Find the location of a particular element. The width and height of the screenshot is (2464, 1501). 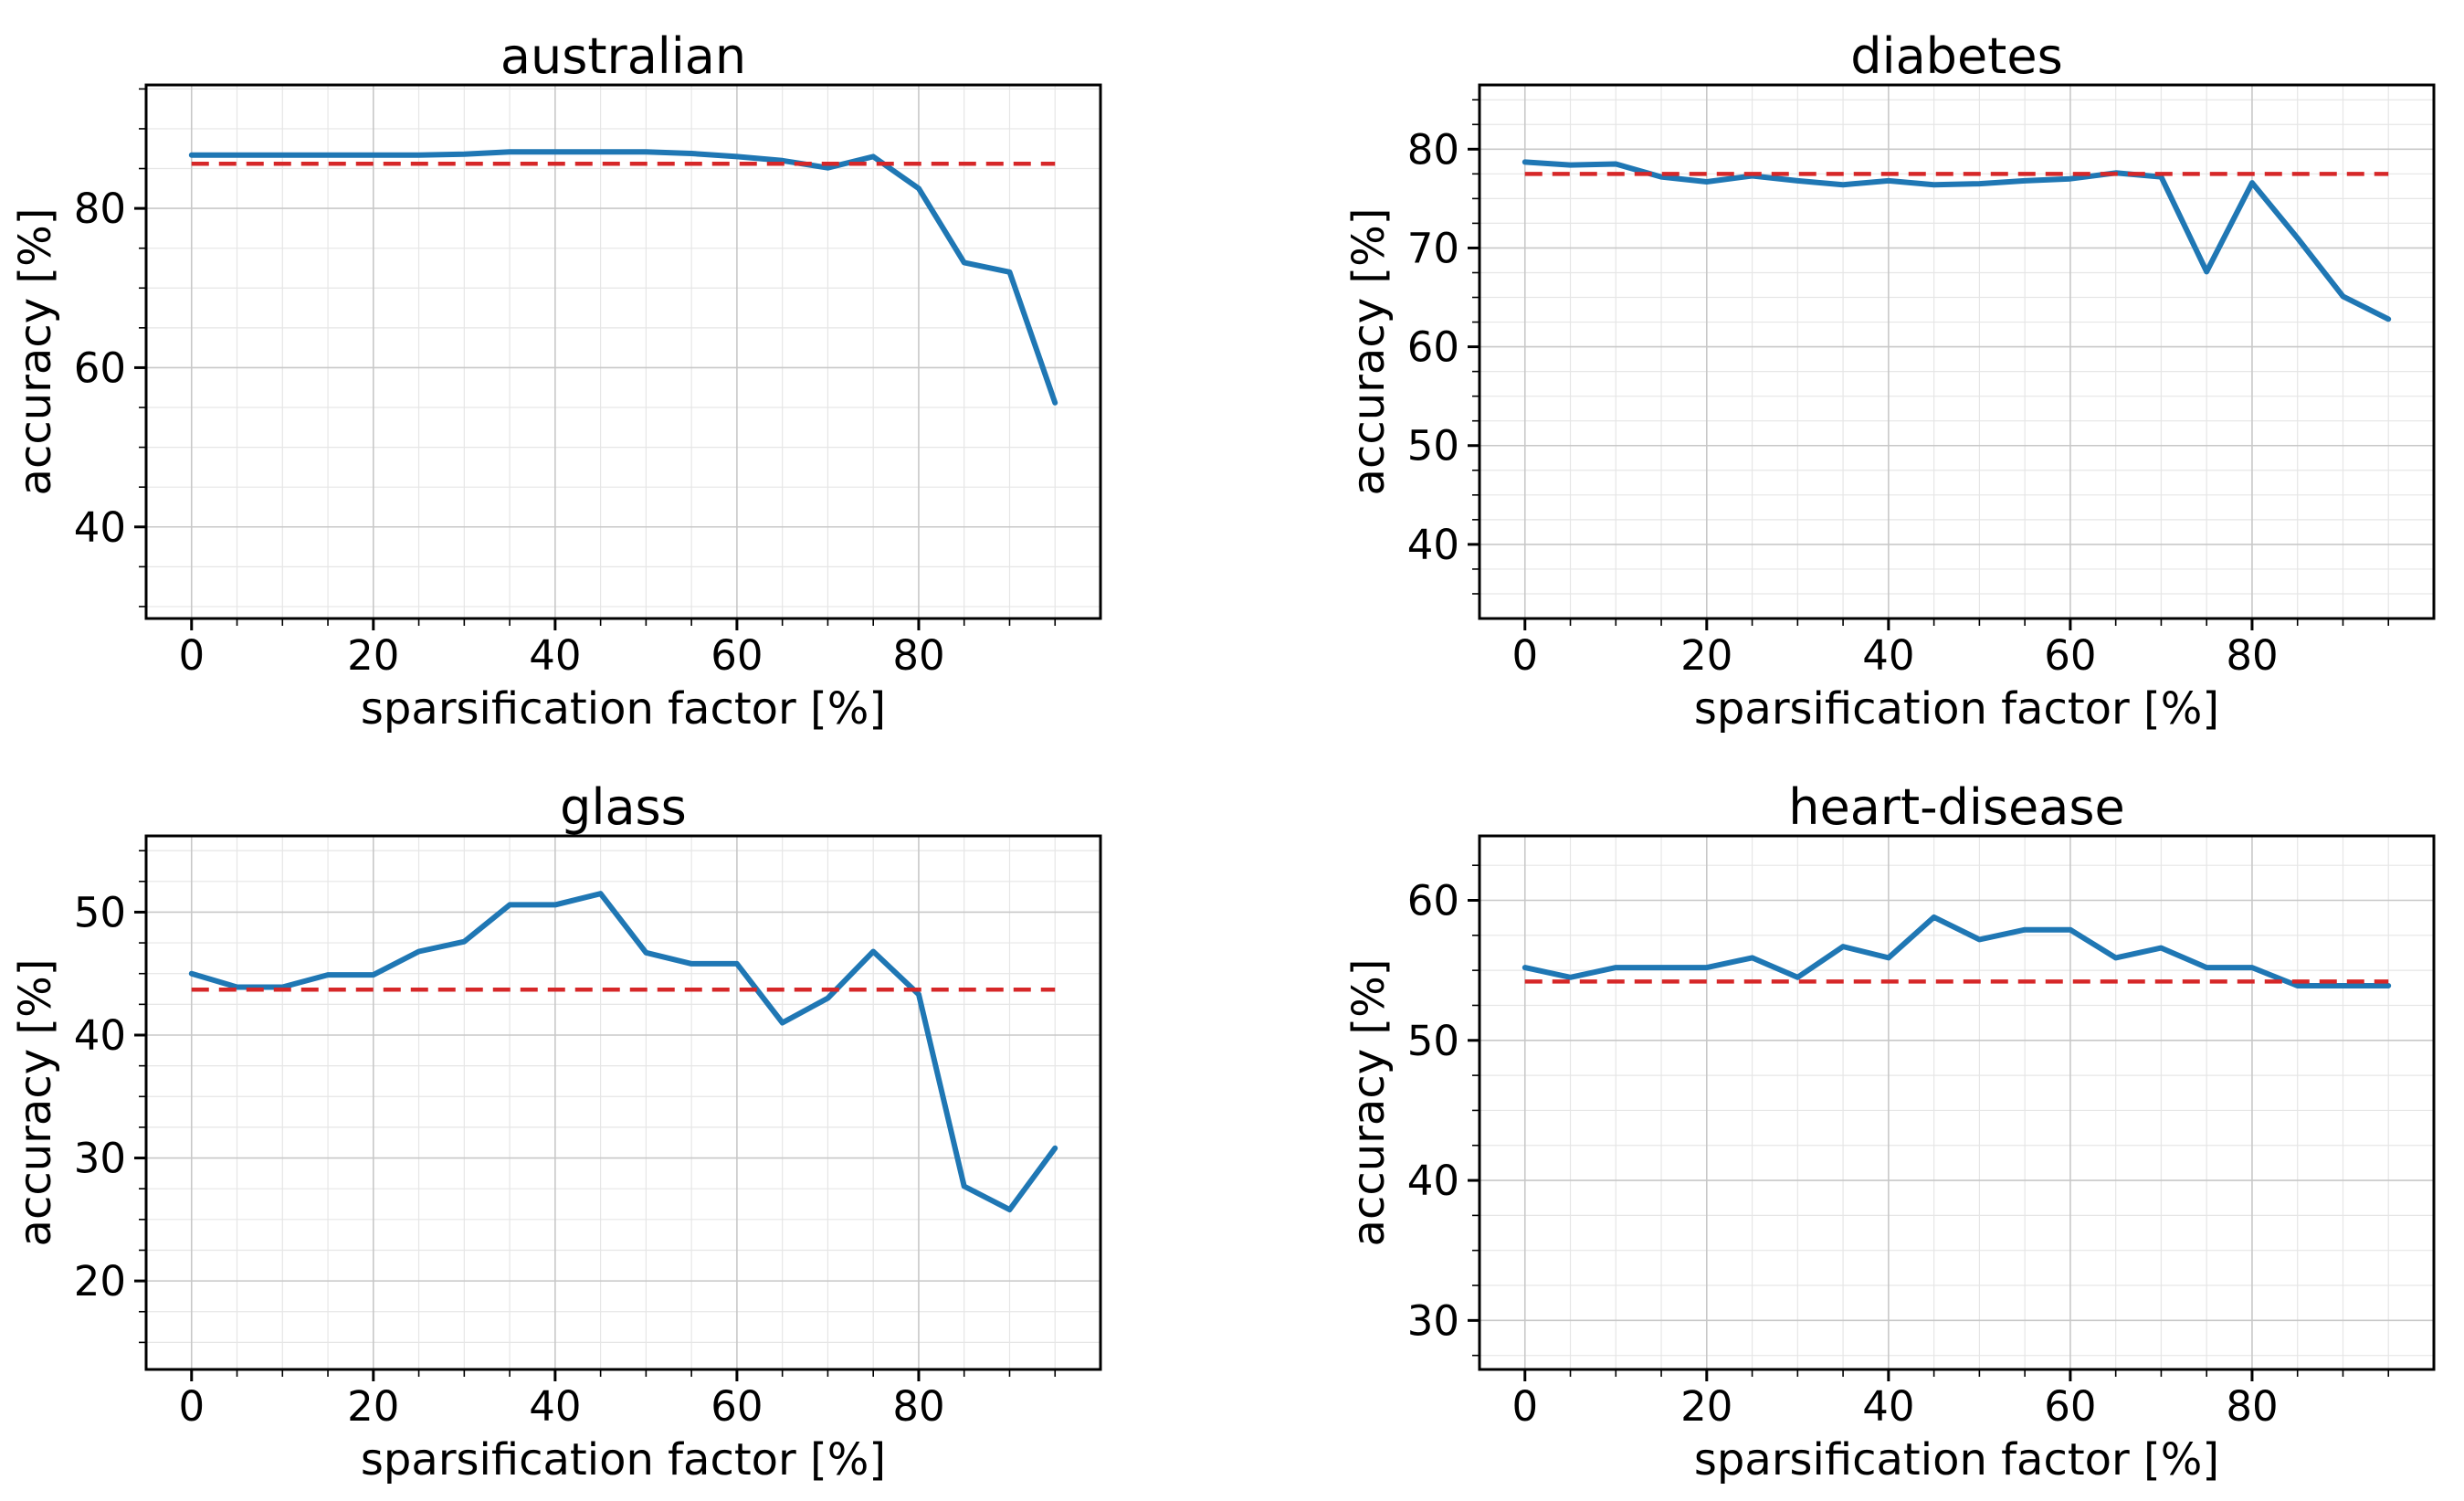

chart-title: australian is located at coordinates (623, 56).